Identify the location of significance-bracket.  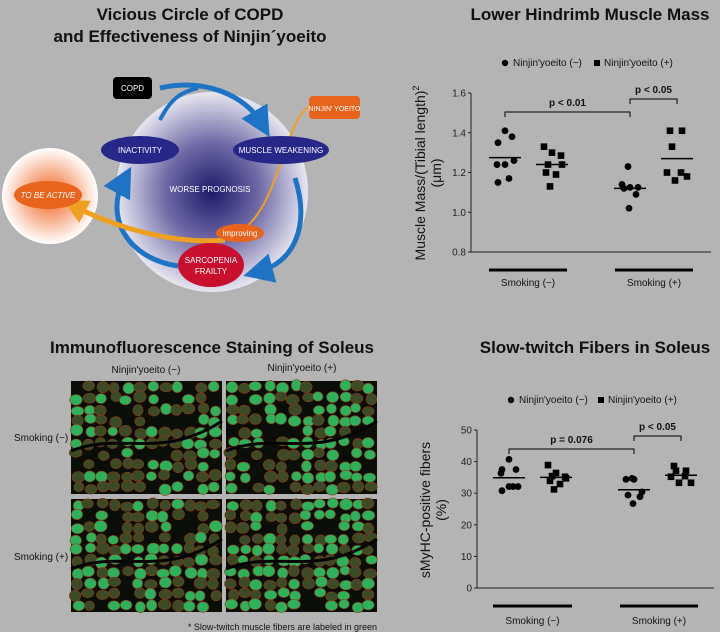
(567, 114).